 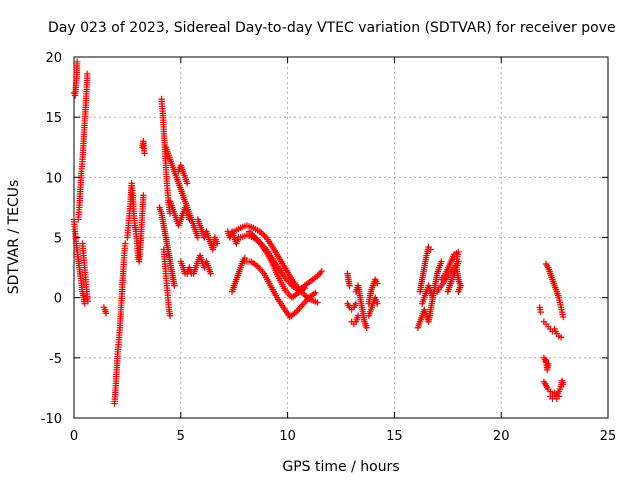 I want to click on y-axis-label: SDTVAR / TECUs, so click(x=14, y=237).